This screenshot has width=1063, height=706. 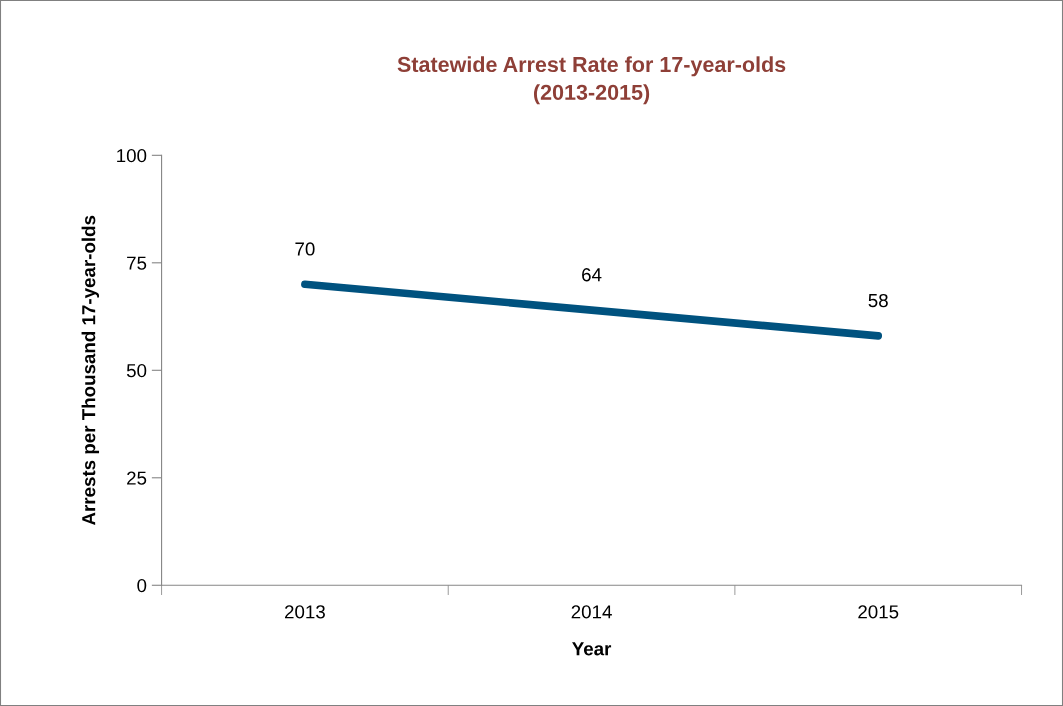 What do you see at coordinates (142, 585) in the screenshot?
I see `y-tick-label: 0` at bounding box center [142, 585].